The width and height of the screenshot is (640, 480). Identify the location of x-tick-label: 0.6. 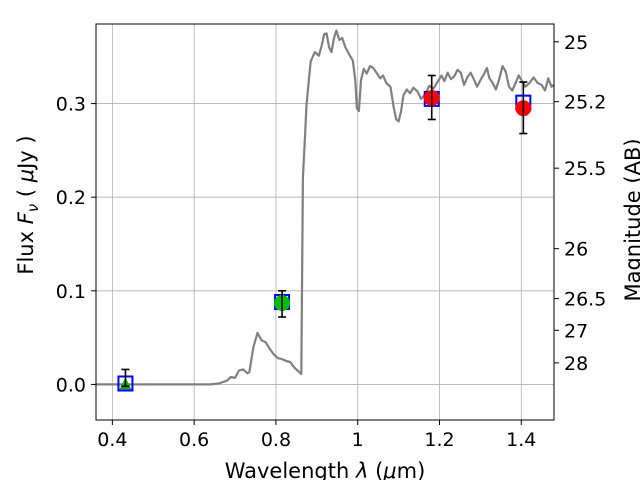
(194, 440).